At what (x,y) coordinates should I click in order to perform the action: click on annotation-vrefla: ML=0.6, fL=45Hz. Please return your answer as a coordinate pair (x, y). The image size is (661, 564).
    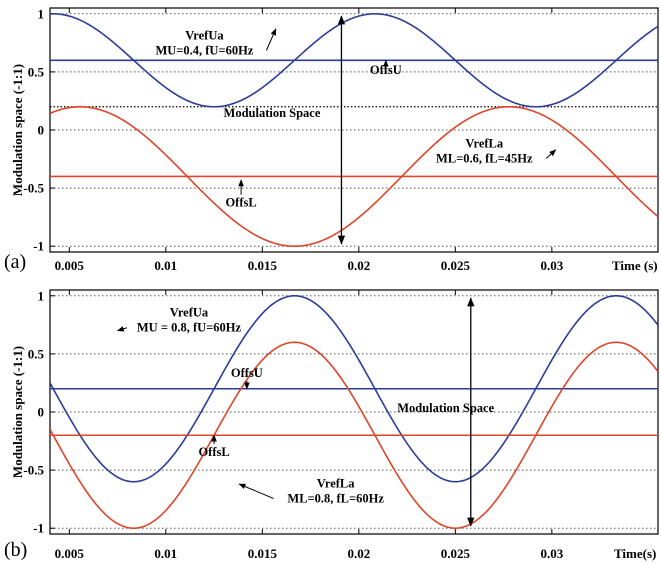
    Looking at the image, I should click on (484, 158).